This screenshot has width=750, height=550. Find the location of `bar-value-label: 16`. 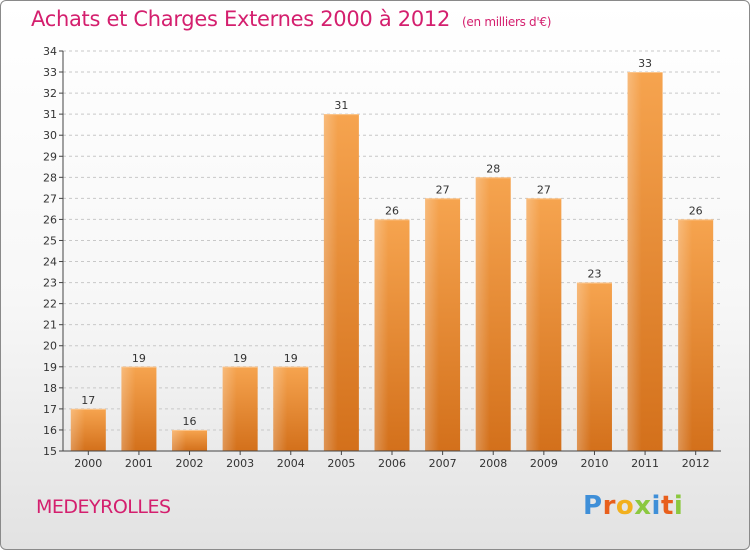

bar-value-label: 16 is located at coordinates (190, 421).